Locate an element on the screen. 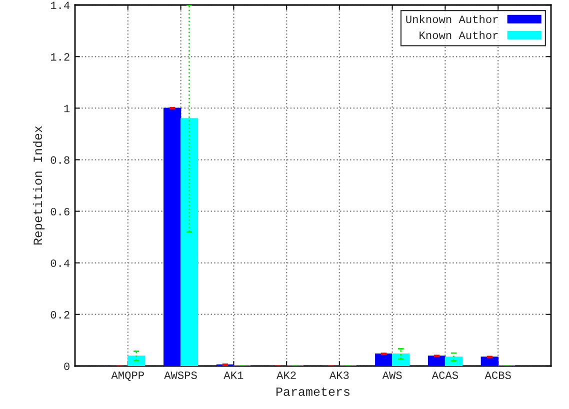 This screenshot has height=409, width=569. x-tick-label: AK2 is located at coordinates (286, 375).